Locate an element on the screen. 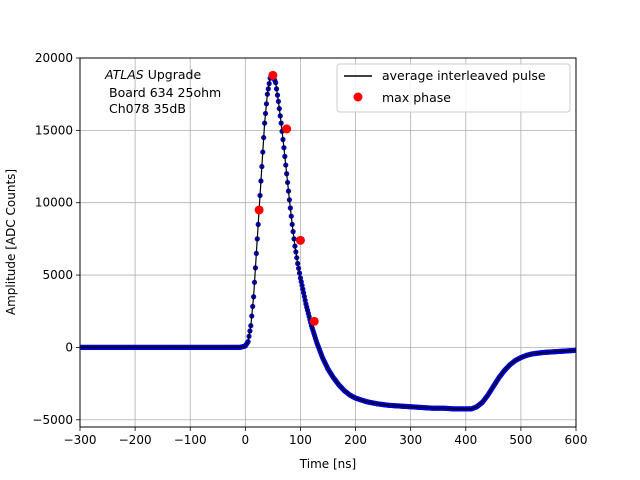  legend-box is located at coordinates (453, 88).